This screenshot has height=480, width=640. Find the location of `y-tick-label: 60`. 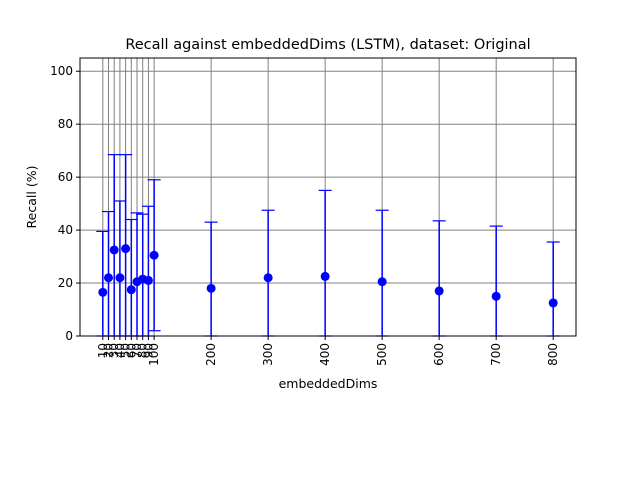

y-tick-label: 60 is located at coordinates (65, 177).